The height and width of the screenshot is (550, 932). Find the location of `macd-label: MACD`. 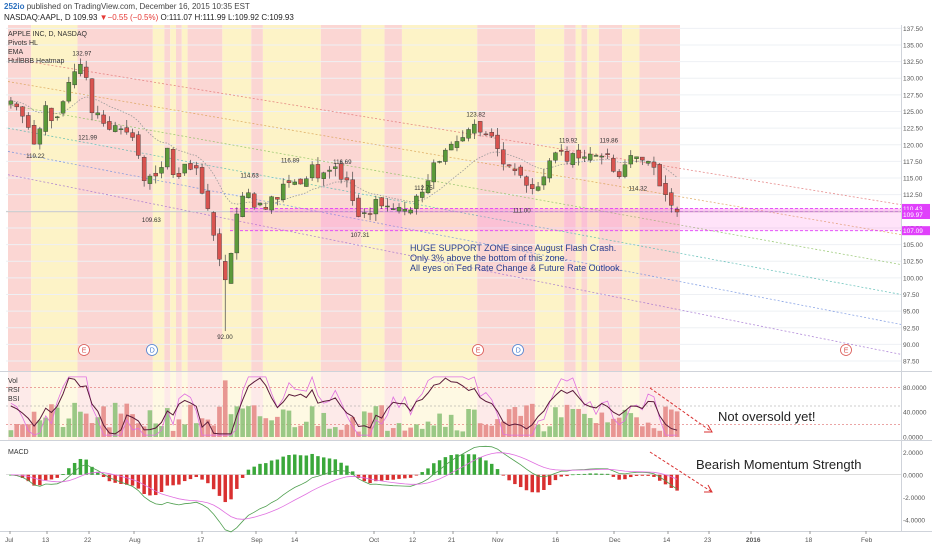

macd-label: MACD is located at coordinates (18, 452).